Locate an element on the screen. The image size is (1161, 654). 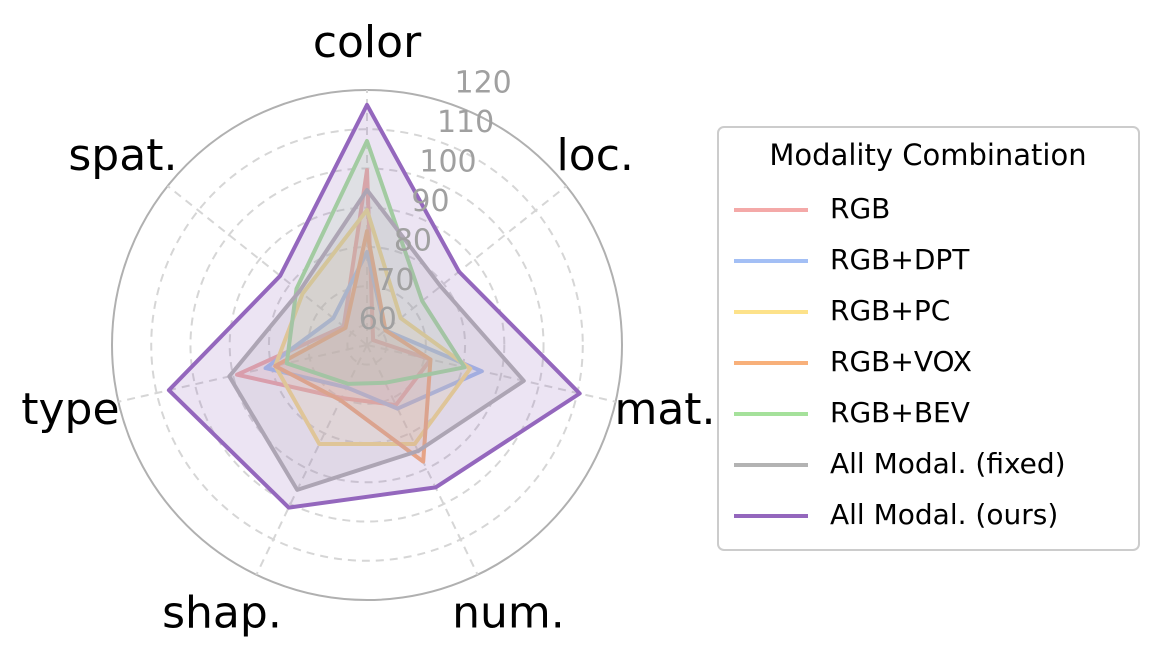
tick-label: 70 is located at coordinates (395, 280).